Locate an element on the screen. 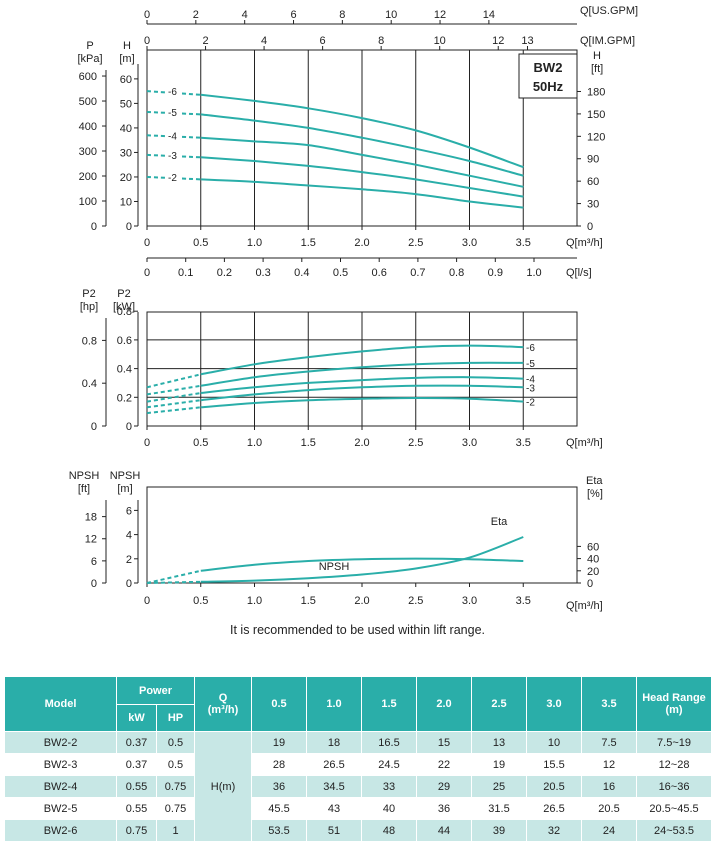  npsh-bottom-axis-tick-label: 2.5 is located at coordinates (415, 601).